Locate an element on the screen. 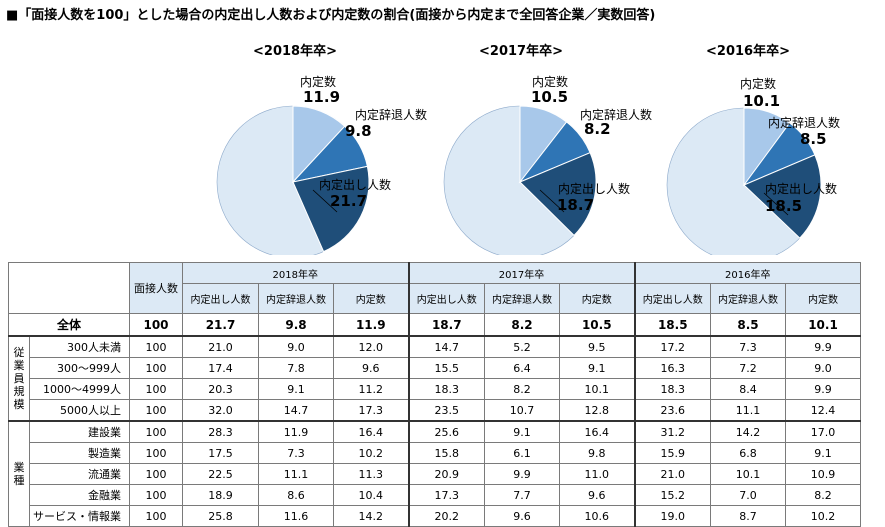 The width and height of the screenshot is (885, 527). row-label: 300人未満 is located at coordinates (79, 346).